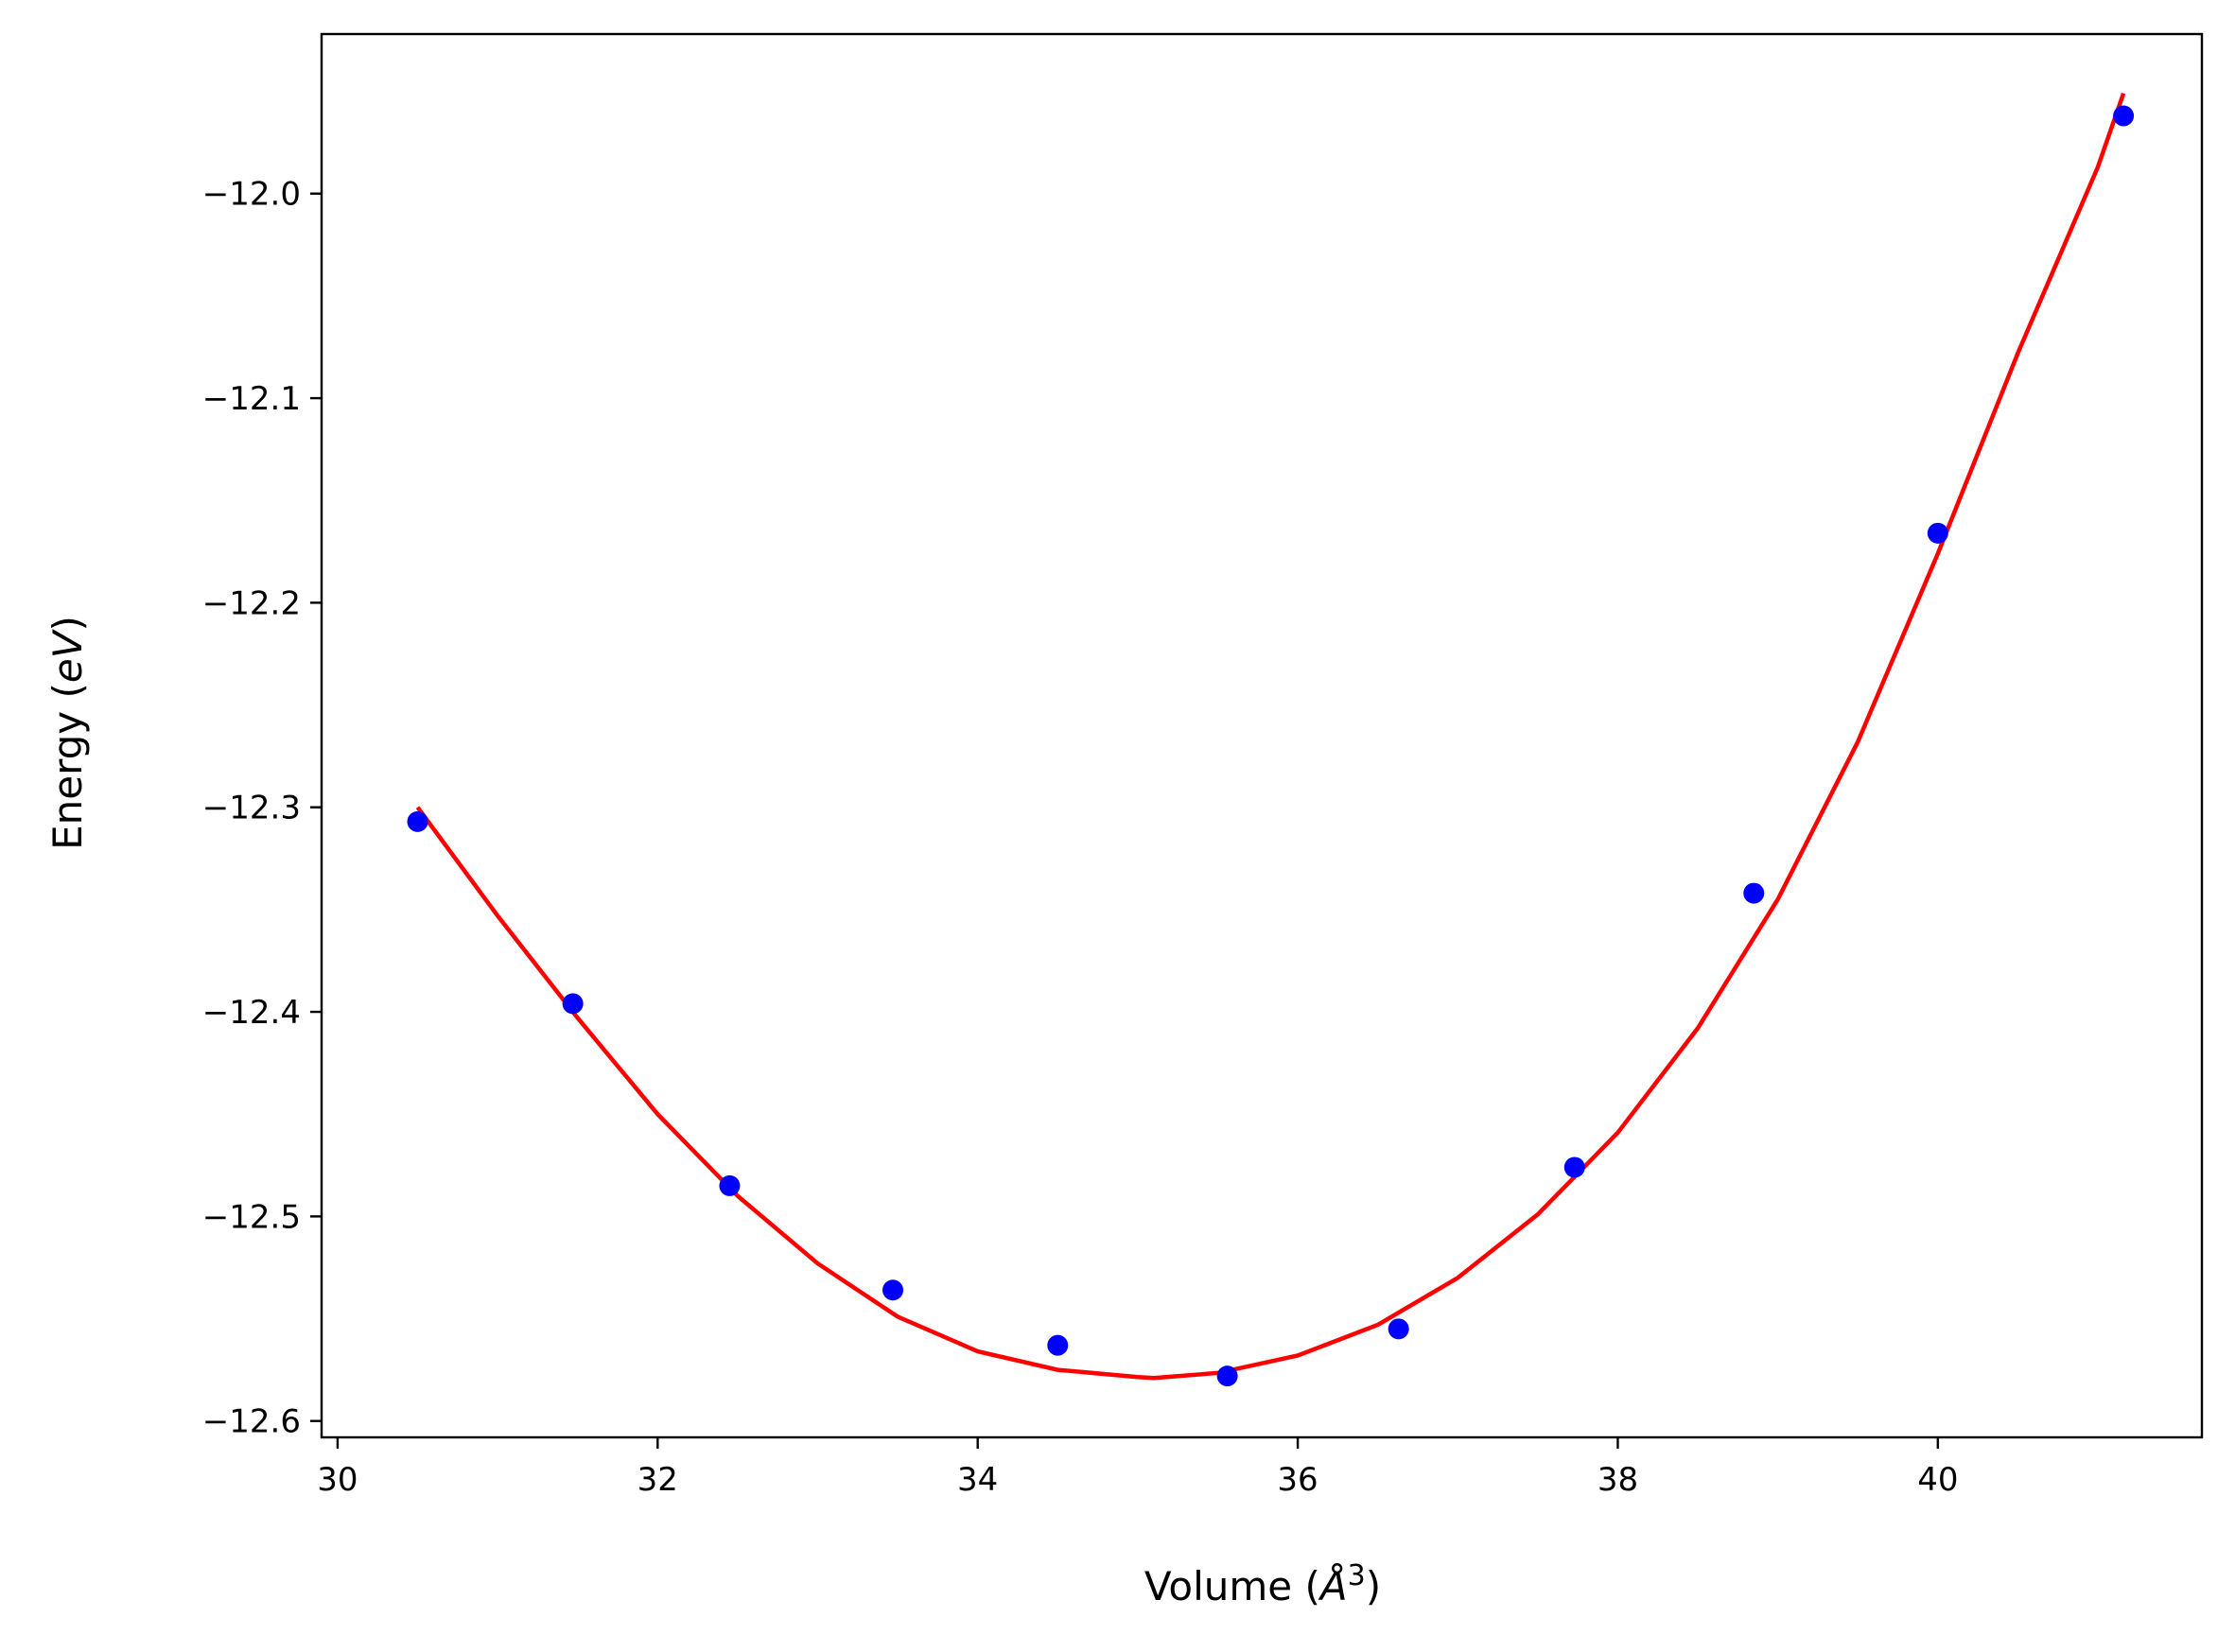 The width and height of the screenshot is (2235, 1652). I want to click on y-tick-label: −12.2, so click(251, 603).